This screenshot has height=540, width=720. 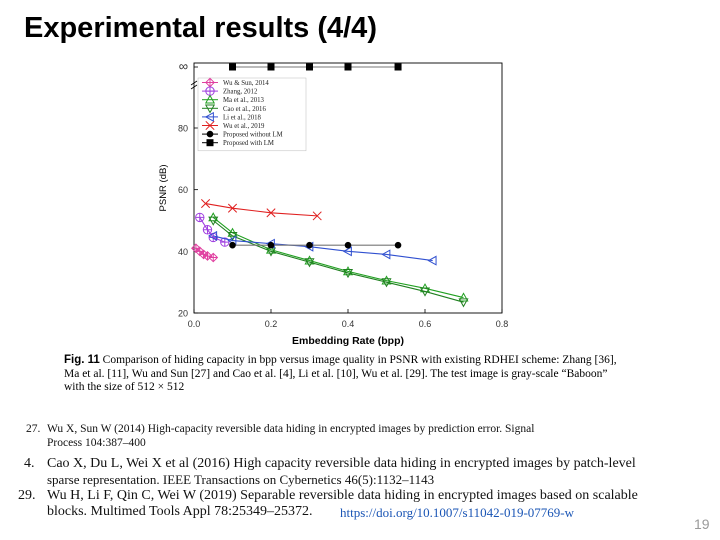 I want to click on reference-number: 27., so click(x=33, y=429).